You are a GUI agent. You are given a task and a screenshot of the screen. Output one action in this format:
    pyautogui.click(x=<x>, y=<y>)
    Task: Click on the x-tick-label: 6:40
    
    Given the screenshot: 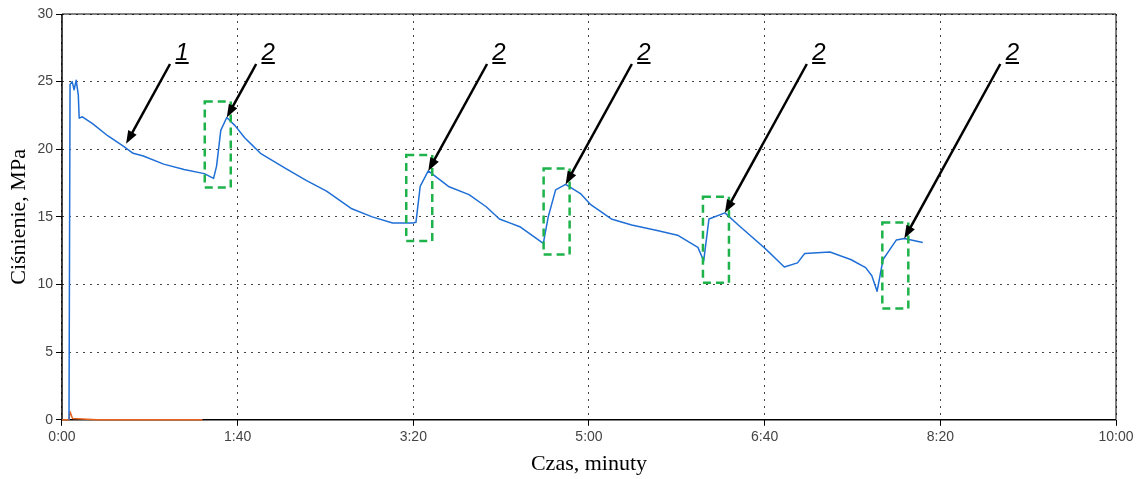 What is the action you would take?
    pyautogui.click(x=765, y=436)
    